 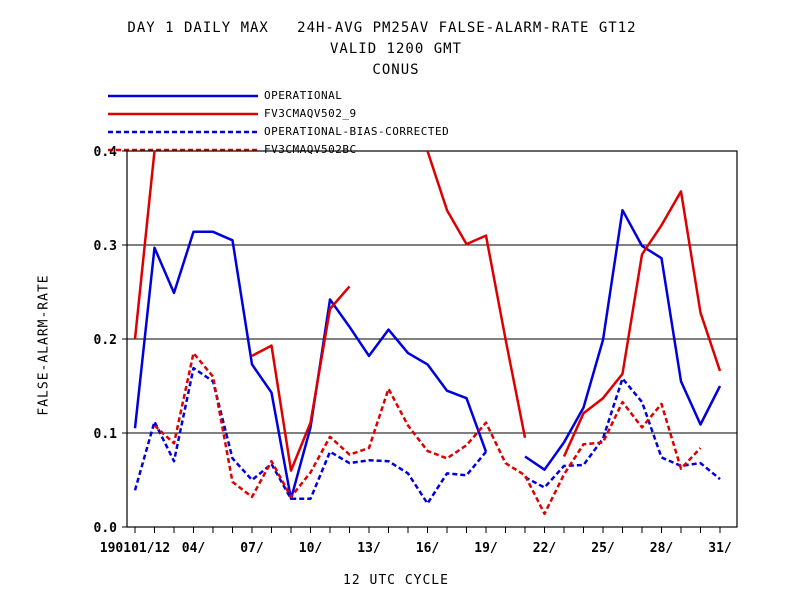 What do you see at coordinates (105, 246) in the screenshot?
I see `y-tick-label-3: 0.3` at bounding box center [105, 246].